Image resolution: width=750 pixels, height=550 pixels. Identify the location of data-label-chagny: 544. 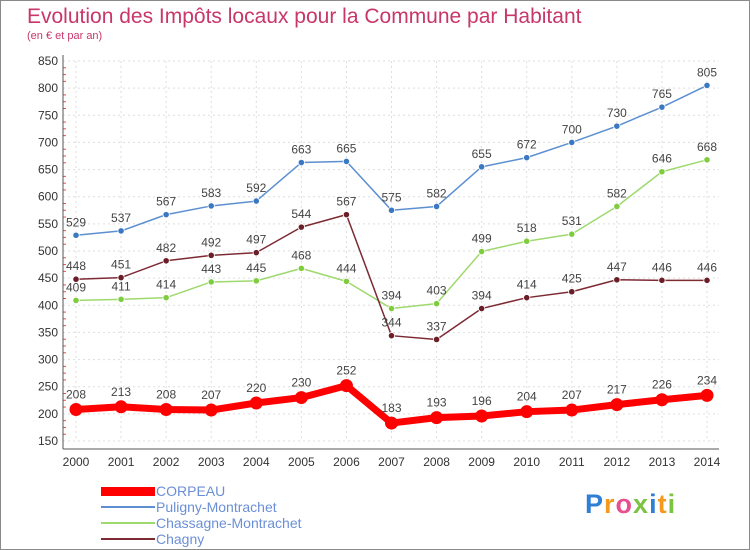
(301, 214).